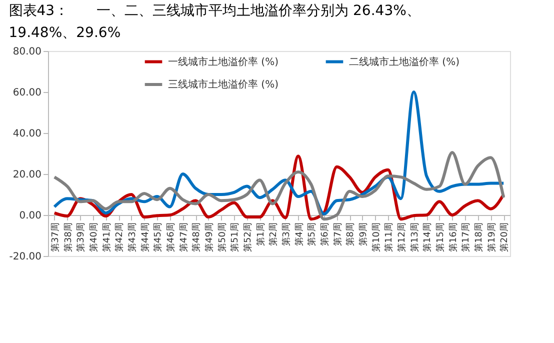 The image size is (554, 343). I want to click on x-tick-label: 第46周, so click(170, 237).